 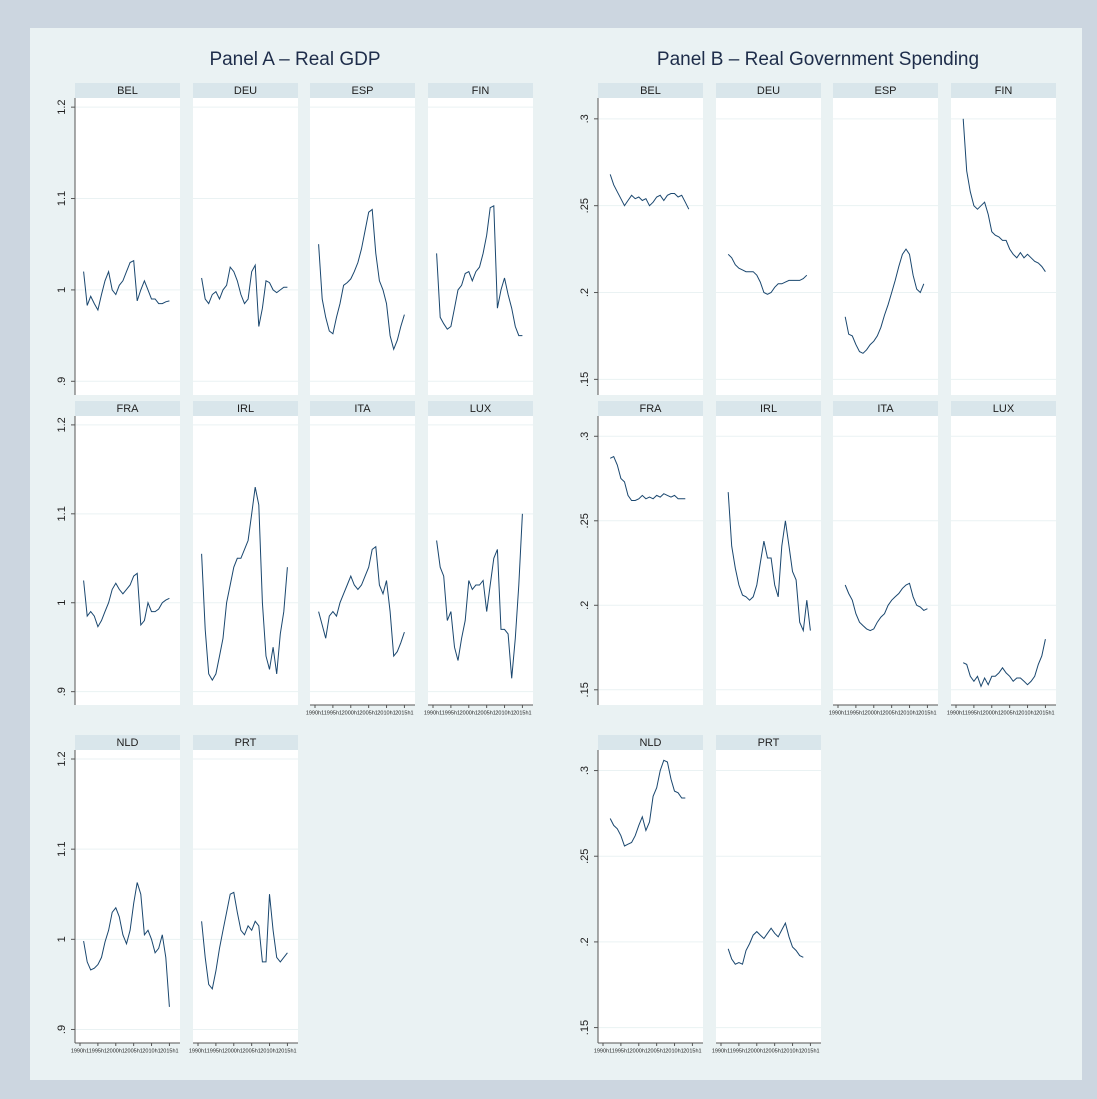 I want to click on strip-label: FRA, so click(x=128, y=409).